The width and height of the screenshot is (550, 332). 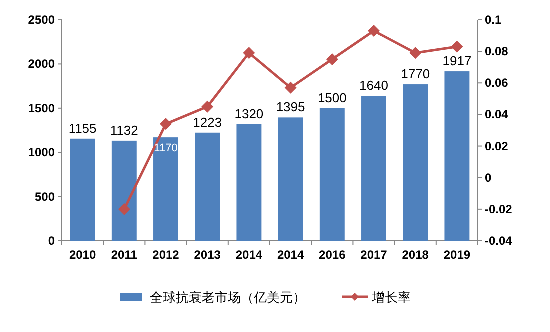 I want to click on data-label: 1155, so click(x=82, y=128).